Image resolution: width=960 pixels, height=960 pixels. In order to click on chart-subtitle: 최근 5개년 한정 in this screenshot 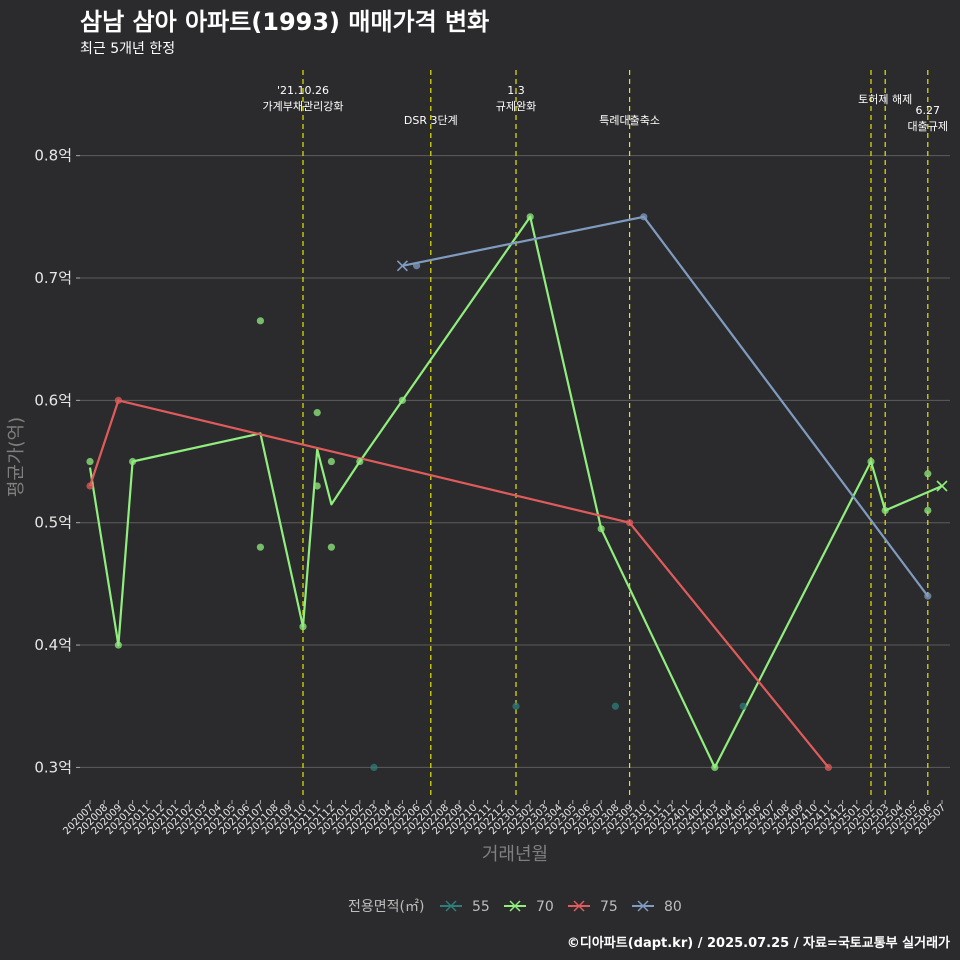, I will do `click(127, 49)`.